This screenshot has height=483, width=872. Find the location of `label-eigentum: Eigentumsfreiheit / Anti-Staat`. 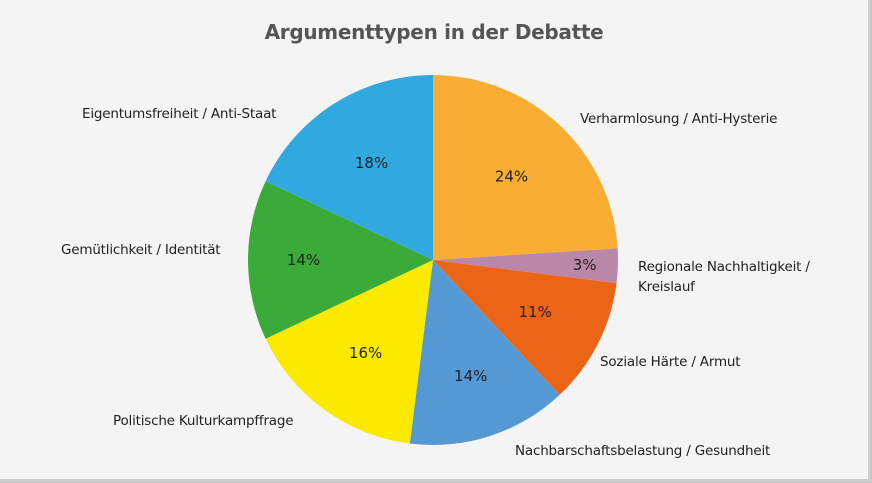

label-eigentum: Eigentumsfreiheit / Anti-Staat is located at coordinates (179, 114).